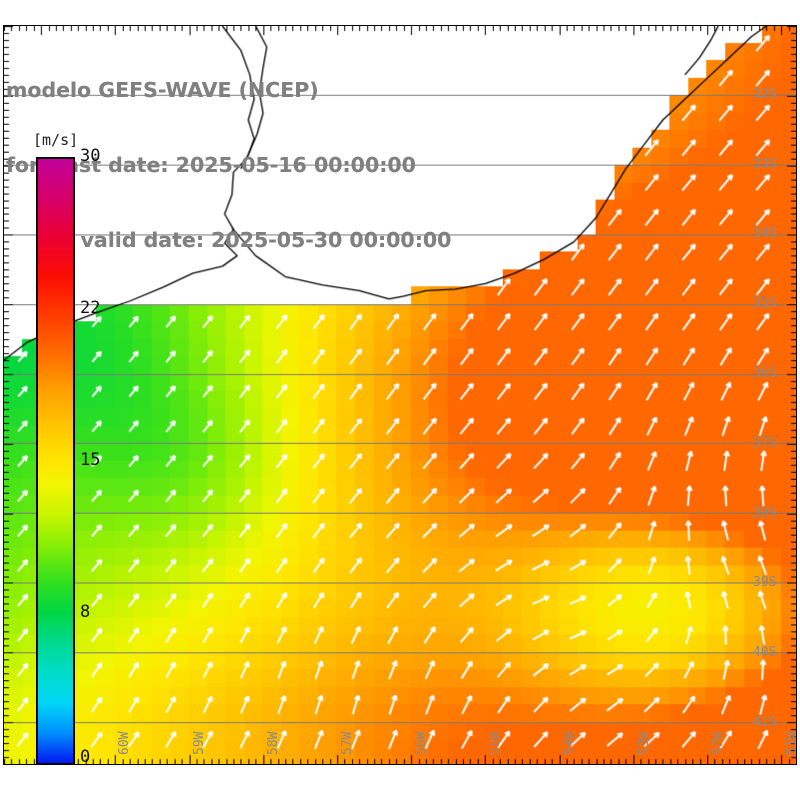 The height and width of the screenshot is (800, 800). What do you see at coordinates (765, 304) in the screenshot?
I see `lat-label-35S: 35S` at bounding box center [765, 304].